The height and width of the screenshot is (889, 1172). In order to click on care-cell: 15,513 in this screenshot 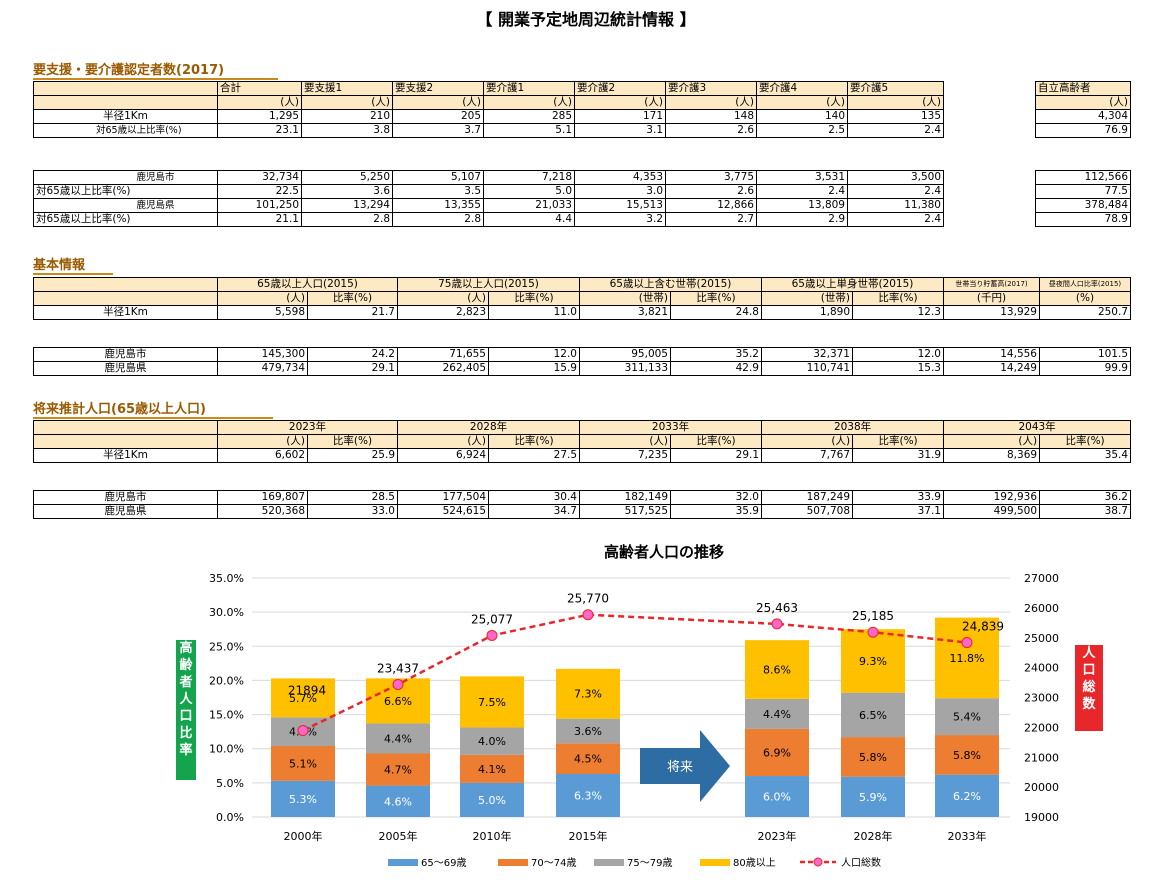, I will do `click(620, 205)`.